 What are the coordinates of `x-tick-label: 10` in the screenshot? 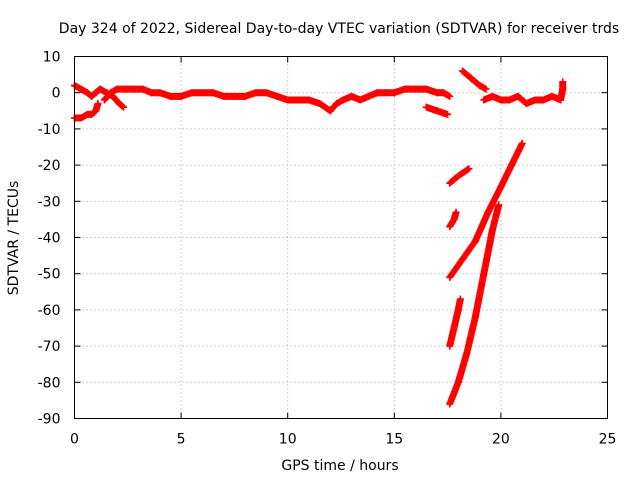 It's located at (288, 440).